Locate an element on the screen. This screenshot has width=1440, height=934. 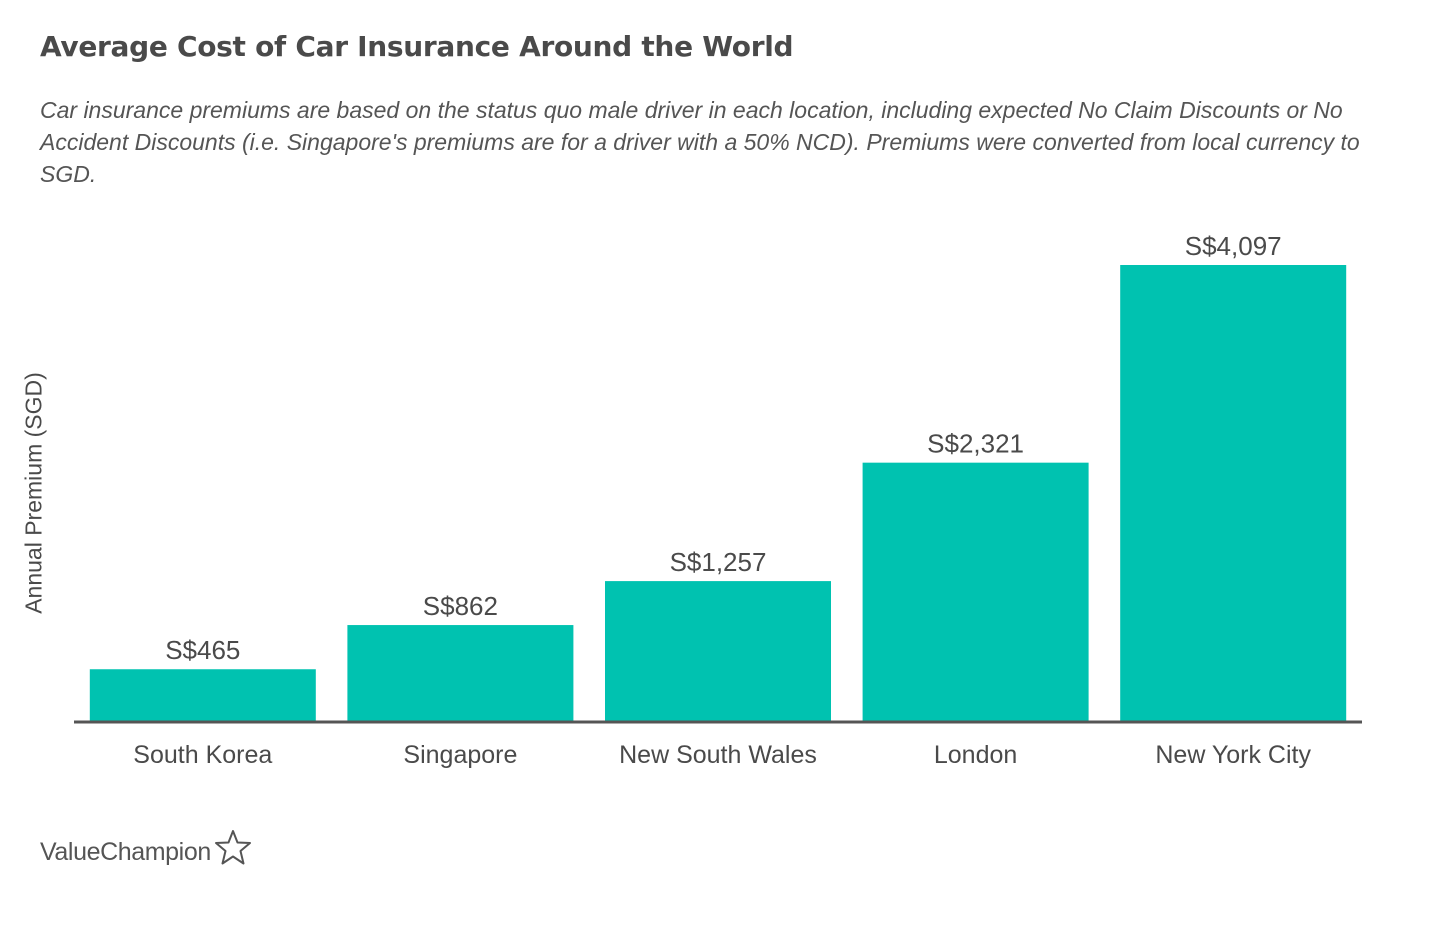
data-label: S$2,321 is located at coordinates (975, 444).